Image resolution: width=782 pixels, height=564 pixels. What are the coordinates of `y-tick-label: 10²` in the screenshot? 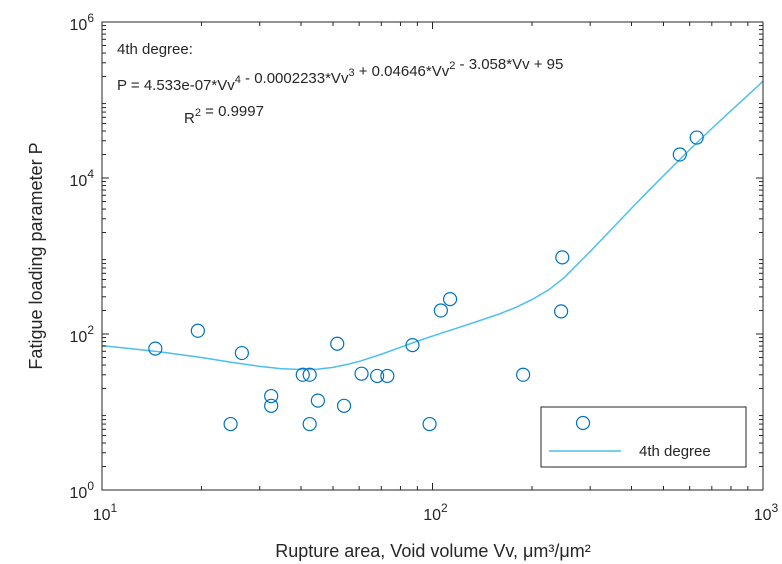 It's located at (82, 334).